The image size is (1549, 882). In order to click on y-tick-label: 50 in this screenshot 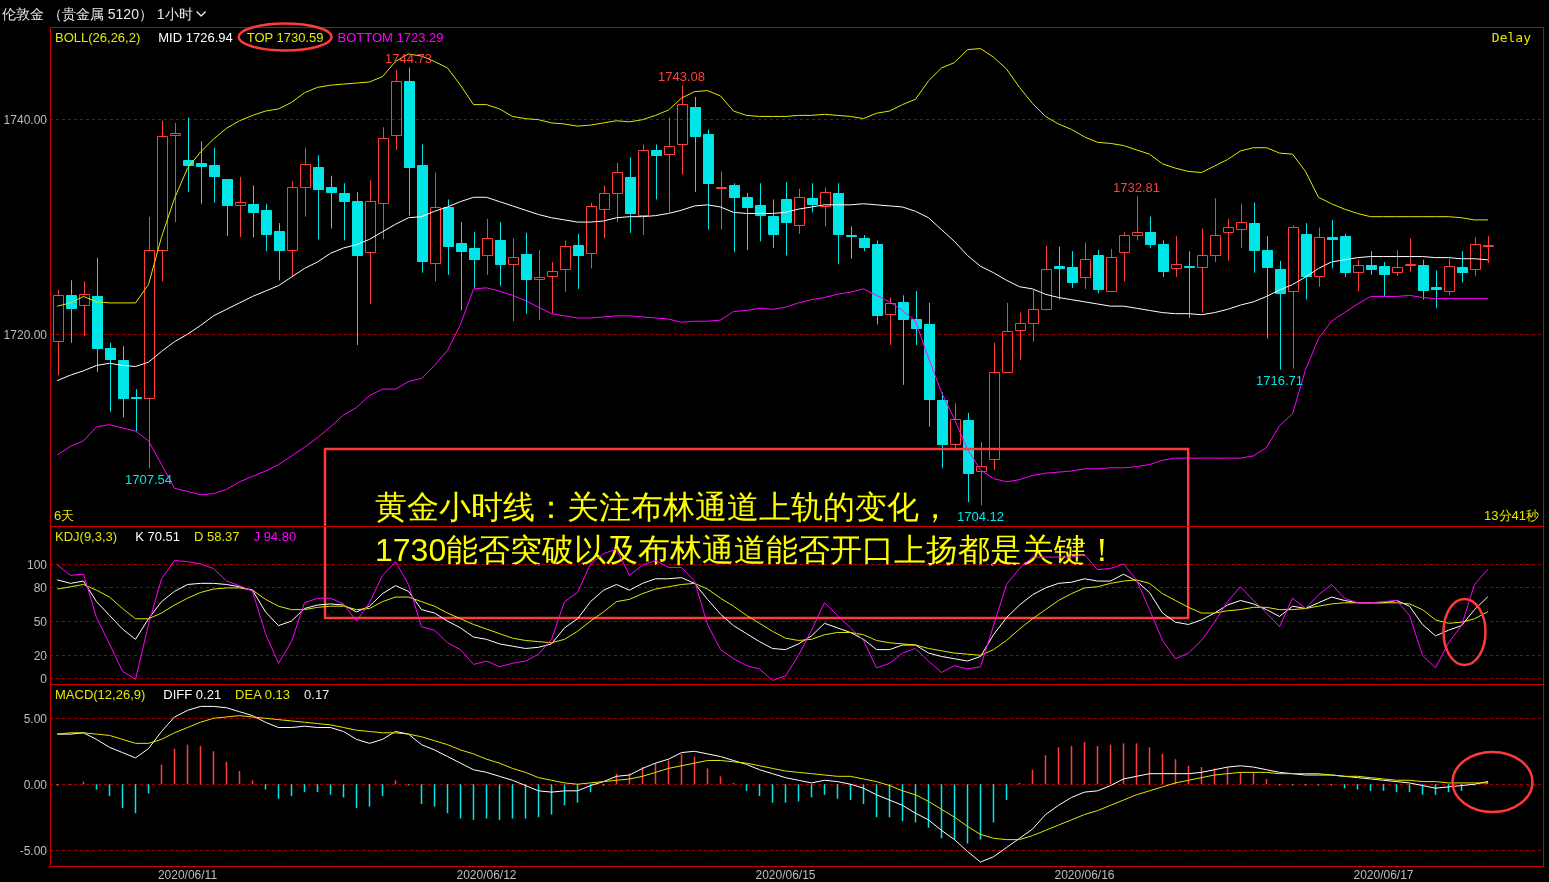, I will do `click(40, 621)`.